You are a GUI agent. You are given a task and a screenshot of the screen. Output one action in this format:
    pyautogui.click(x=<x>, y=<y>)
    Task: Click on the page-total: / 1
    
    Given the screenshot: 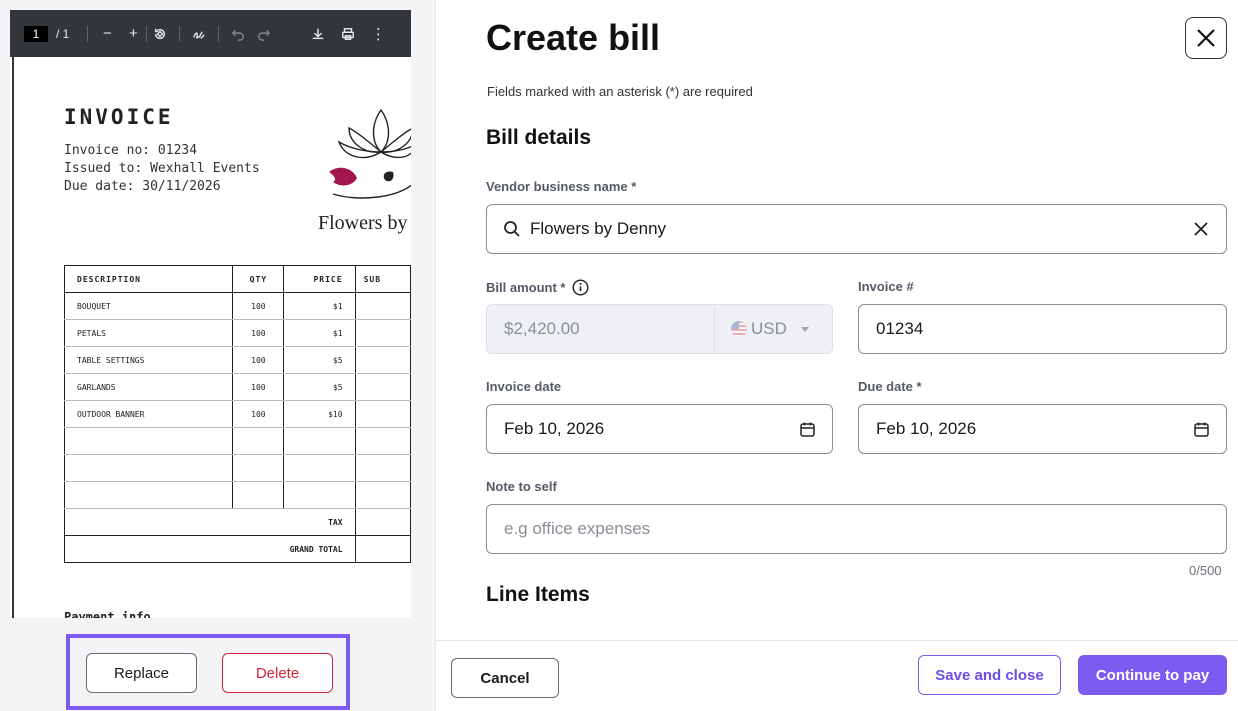 What is the action you would take?
    pyautogui.click(x=63, y=33)
    